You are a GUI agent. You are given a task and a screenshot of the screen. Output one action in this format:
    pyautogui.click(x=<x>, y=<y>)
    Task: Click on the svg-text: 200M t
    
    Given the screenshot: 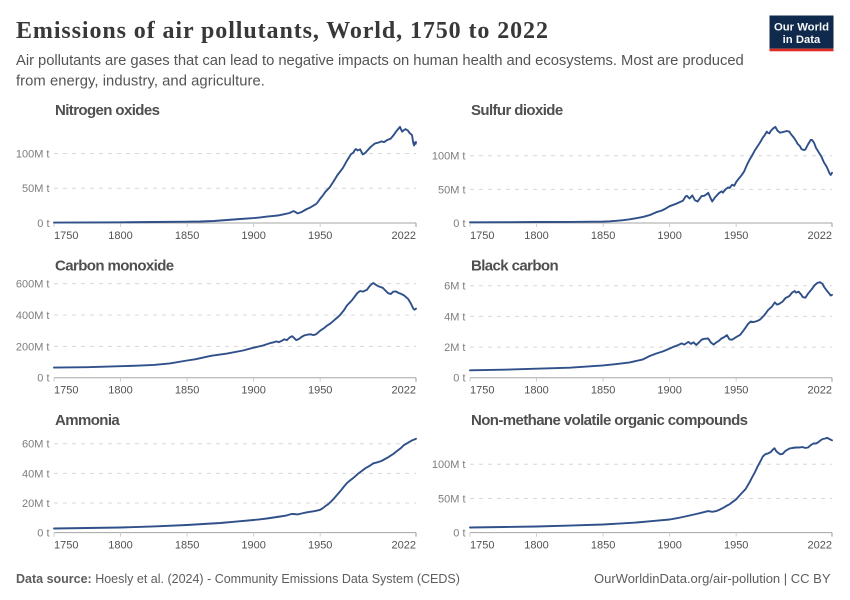 What is the action you would take?
    pyautogui.click(x=33, y=347)
    